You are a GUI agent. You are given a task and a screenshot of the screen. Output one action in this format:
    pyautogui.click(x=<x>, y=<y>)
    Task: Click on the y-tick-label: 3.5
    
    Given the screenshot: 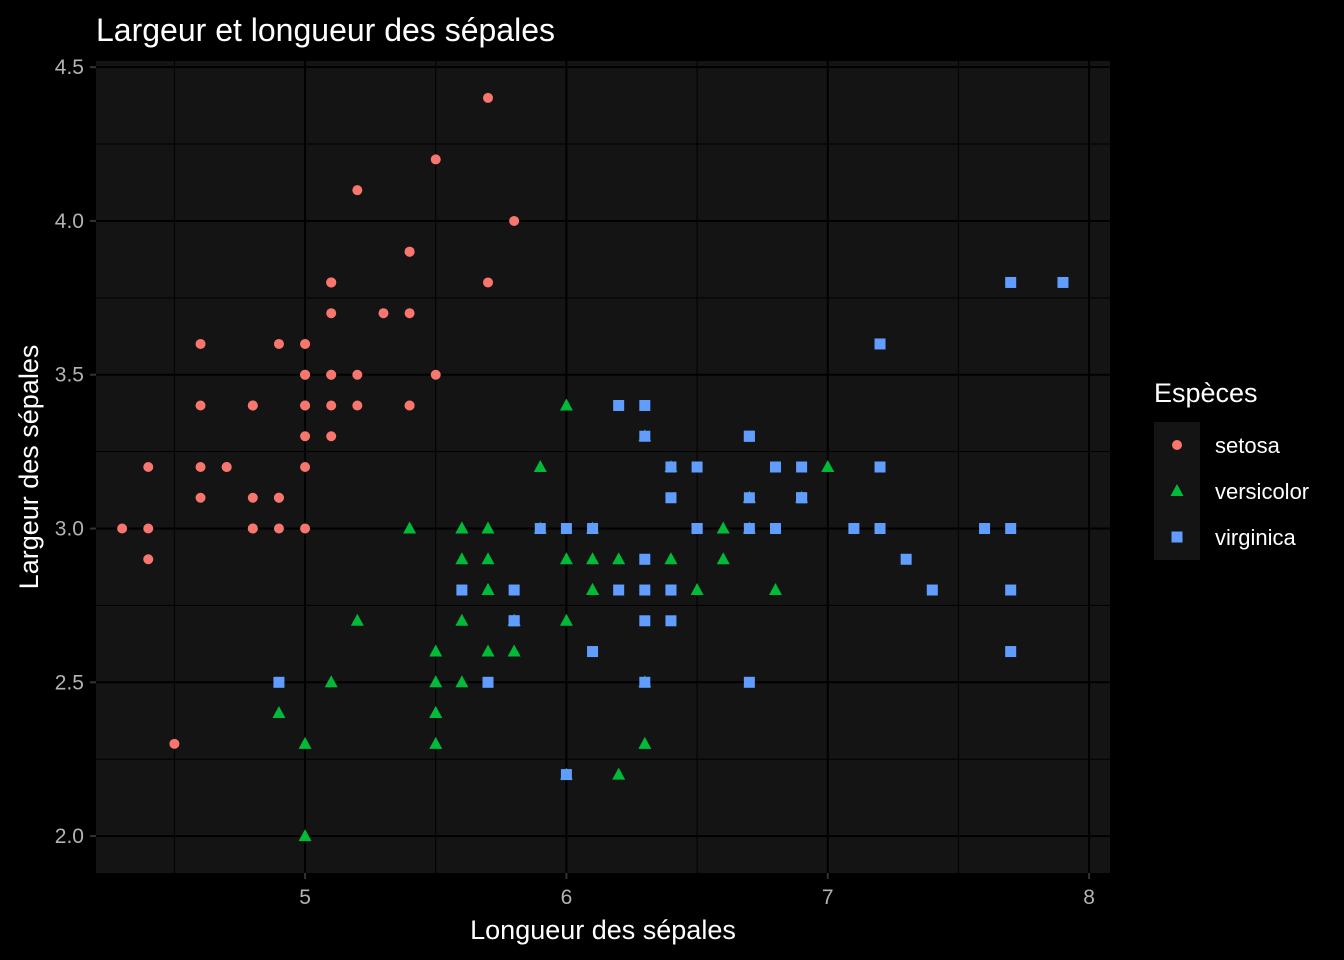 What is the action you would take?
    pyautogui.click(x=69, y=375)
    